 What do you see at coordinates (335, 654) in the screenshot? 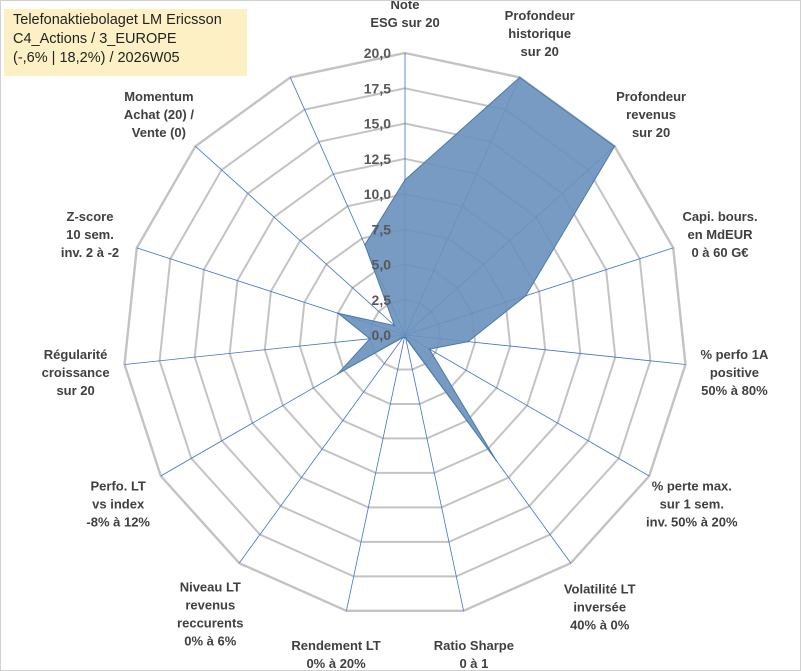
I see `axis-label: Rendement LT 0% à 20%` at bounding box center [335, 654].